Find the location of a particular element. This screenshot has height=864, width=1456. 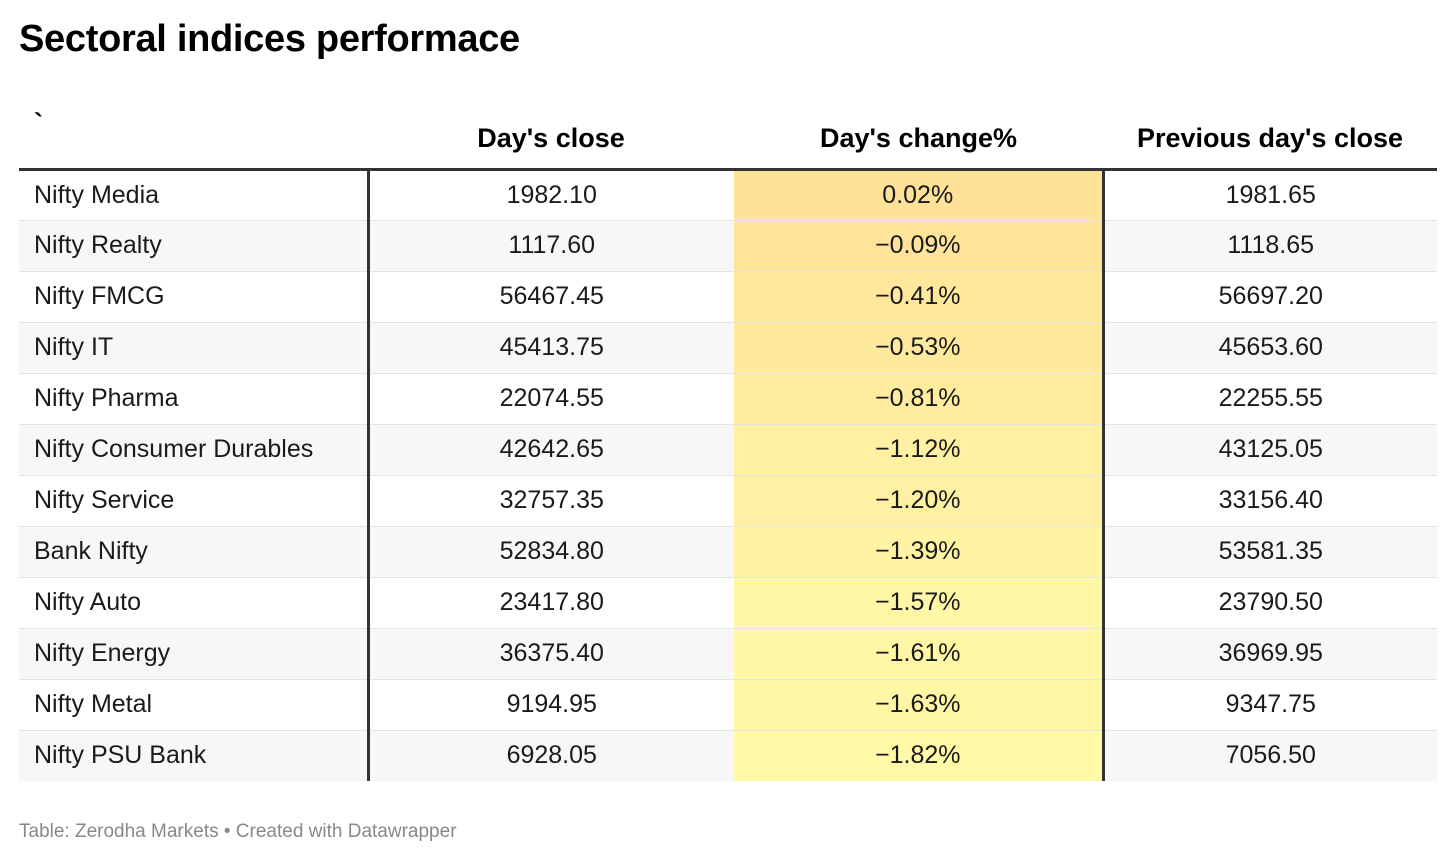

days-change-cell: −0.09% is located at coordinates (919, 246).